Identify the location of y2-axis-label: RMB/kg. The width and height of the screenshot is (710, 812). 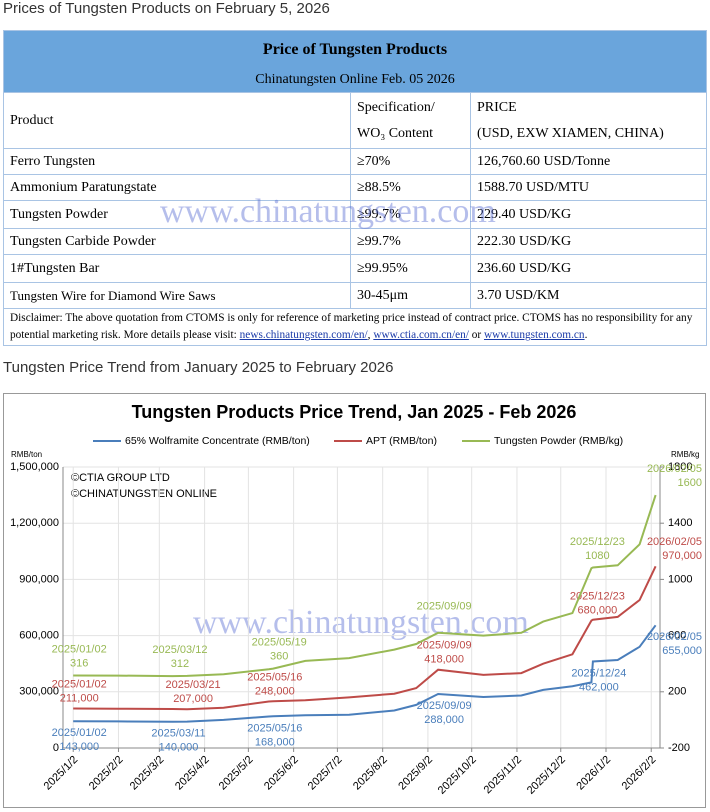
(685, 454).